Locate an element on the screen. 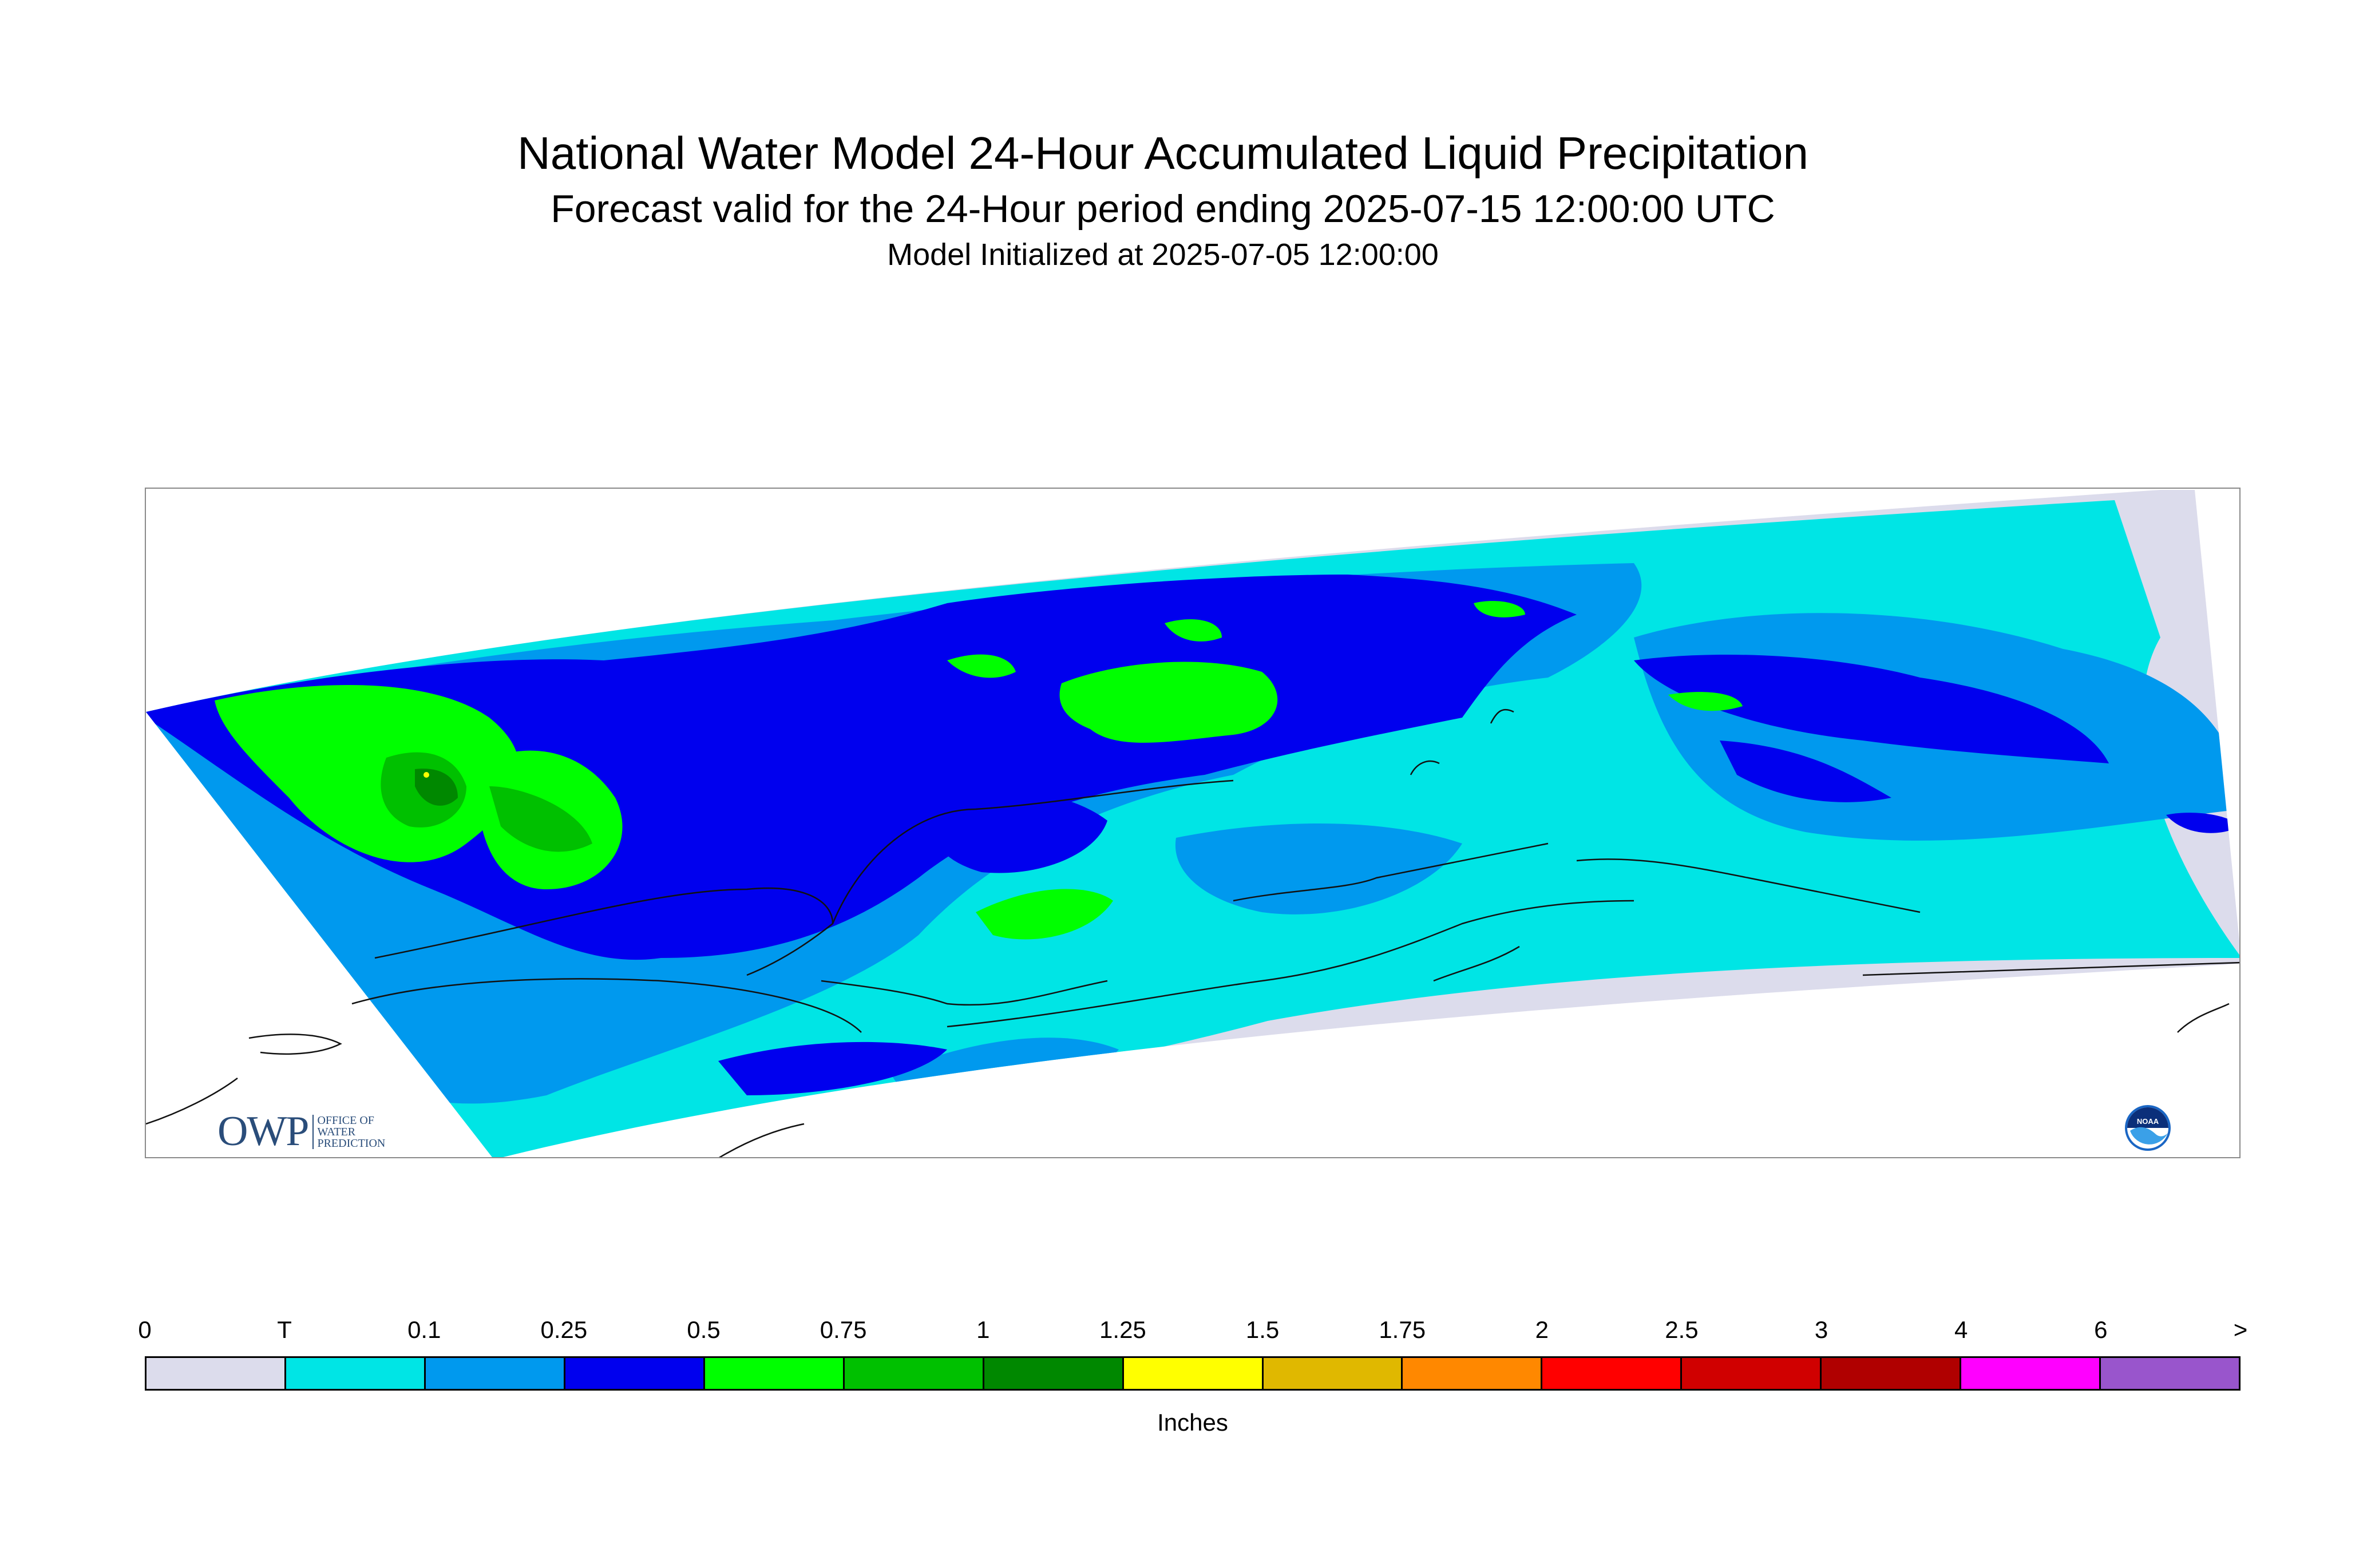 The height and width of the screenshot is (1568, 2375). legend-tick-label: > is located at coordinates (2240, 1329).